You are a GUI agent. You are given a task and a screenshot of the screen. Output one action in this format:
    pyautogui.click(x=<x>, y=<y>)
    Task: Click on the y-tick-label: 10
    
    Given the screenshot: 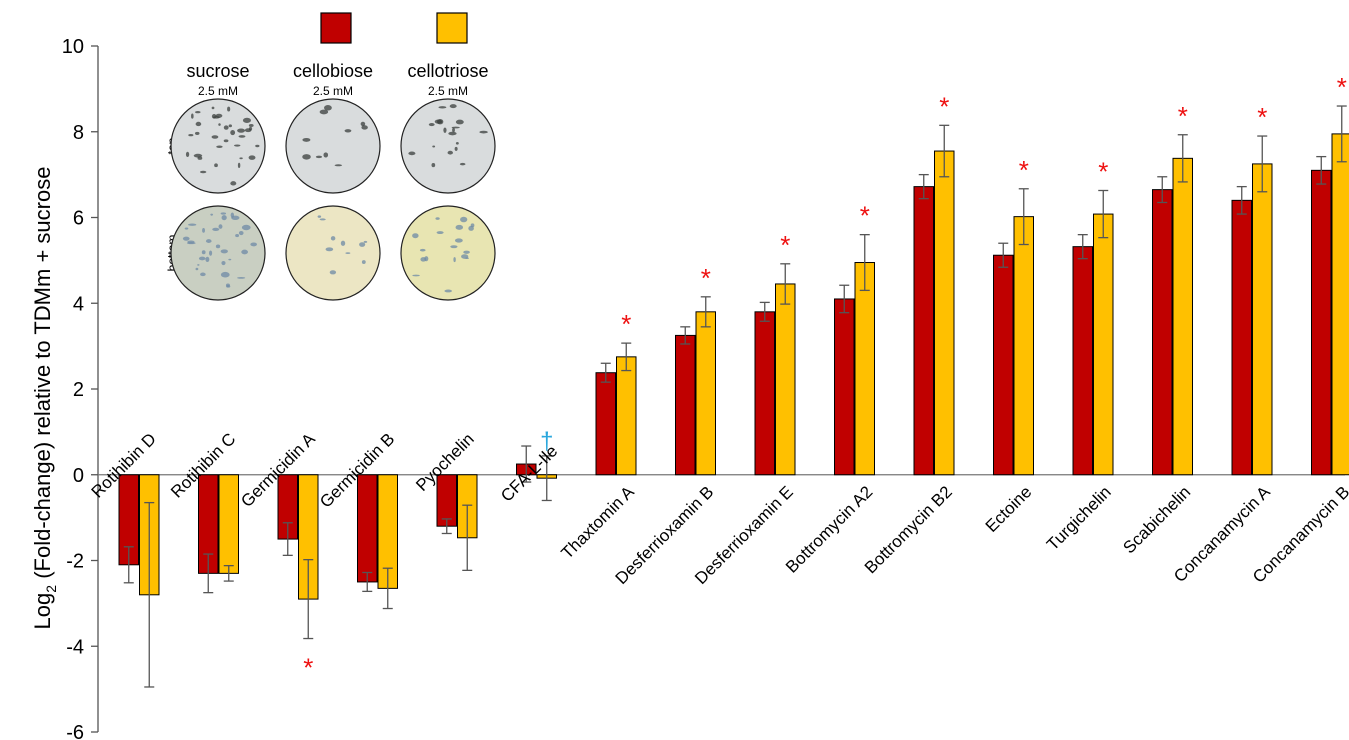 What is the action you would take?
    pyautogui.click(x=73, y=47)
    